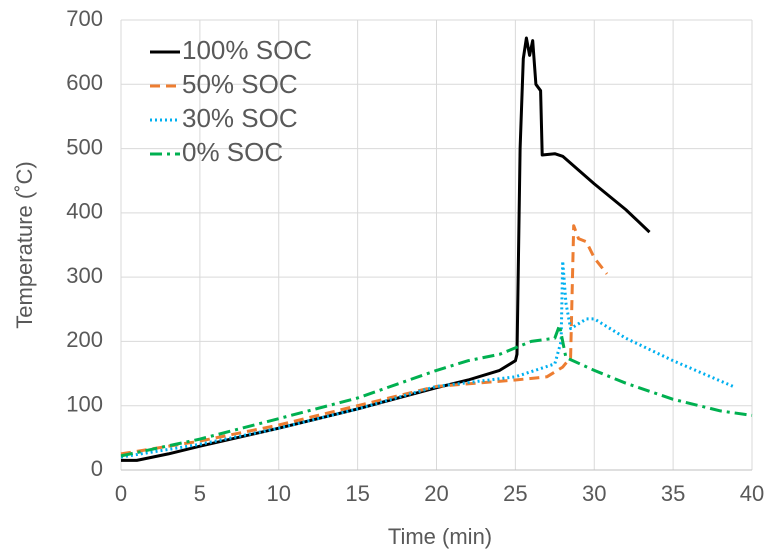 This screenshot has height=560, width=776. I want to click on x-axis-label: Time (min), so click(440, 536).